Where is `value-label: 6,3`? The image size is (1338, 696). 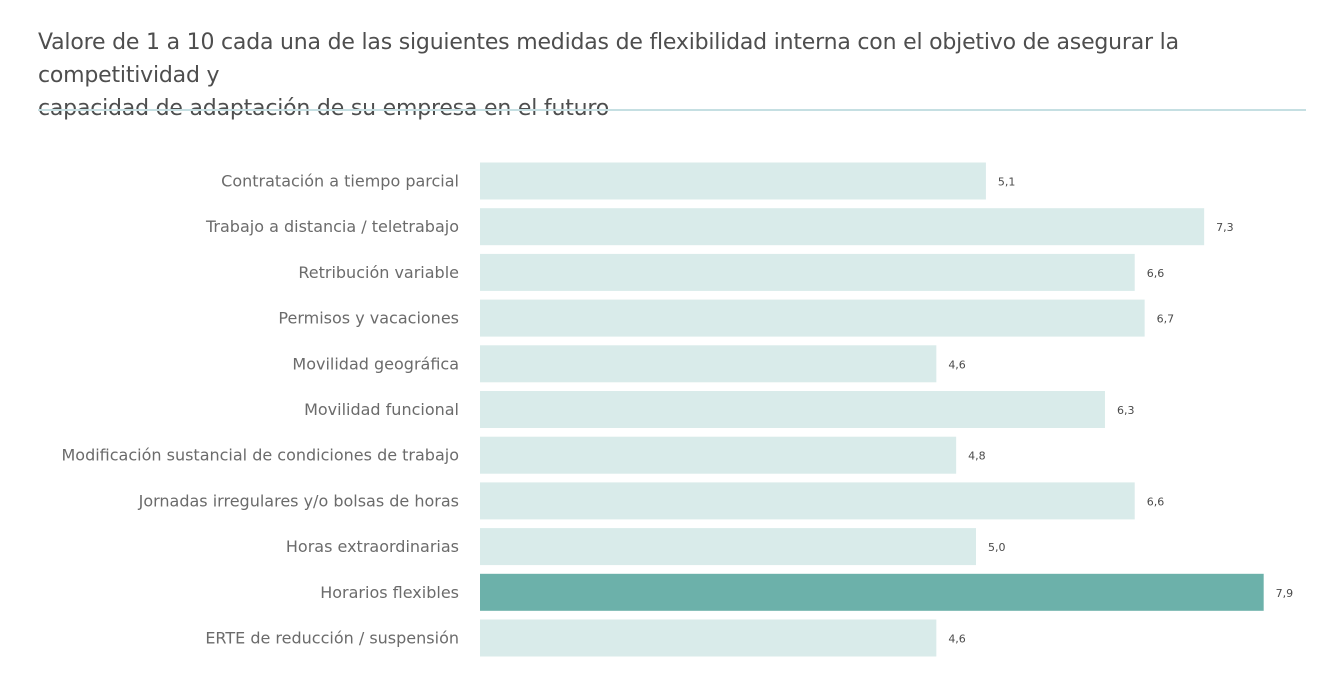
value-label: 6,3 is located at coordinates (1126, 410).